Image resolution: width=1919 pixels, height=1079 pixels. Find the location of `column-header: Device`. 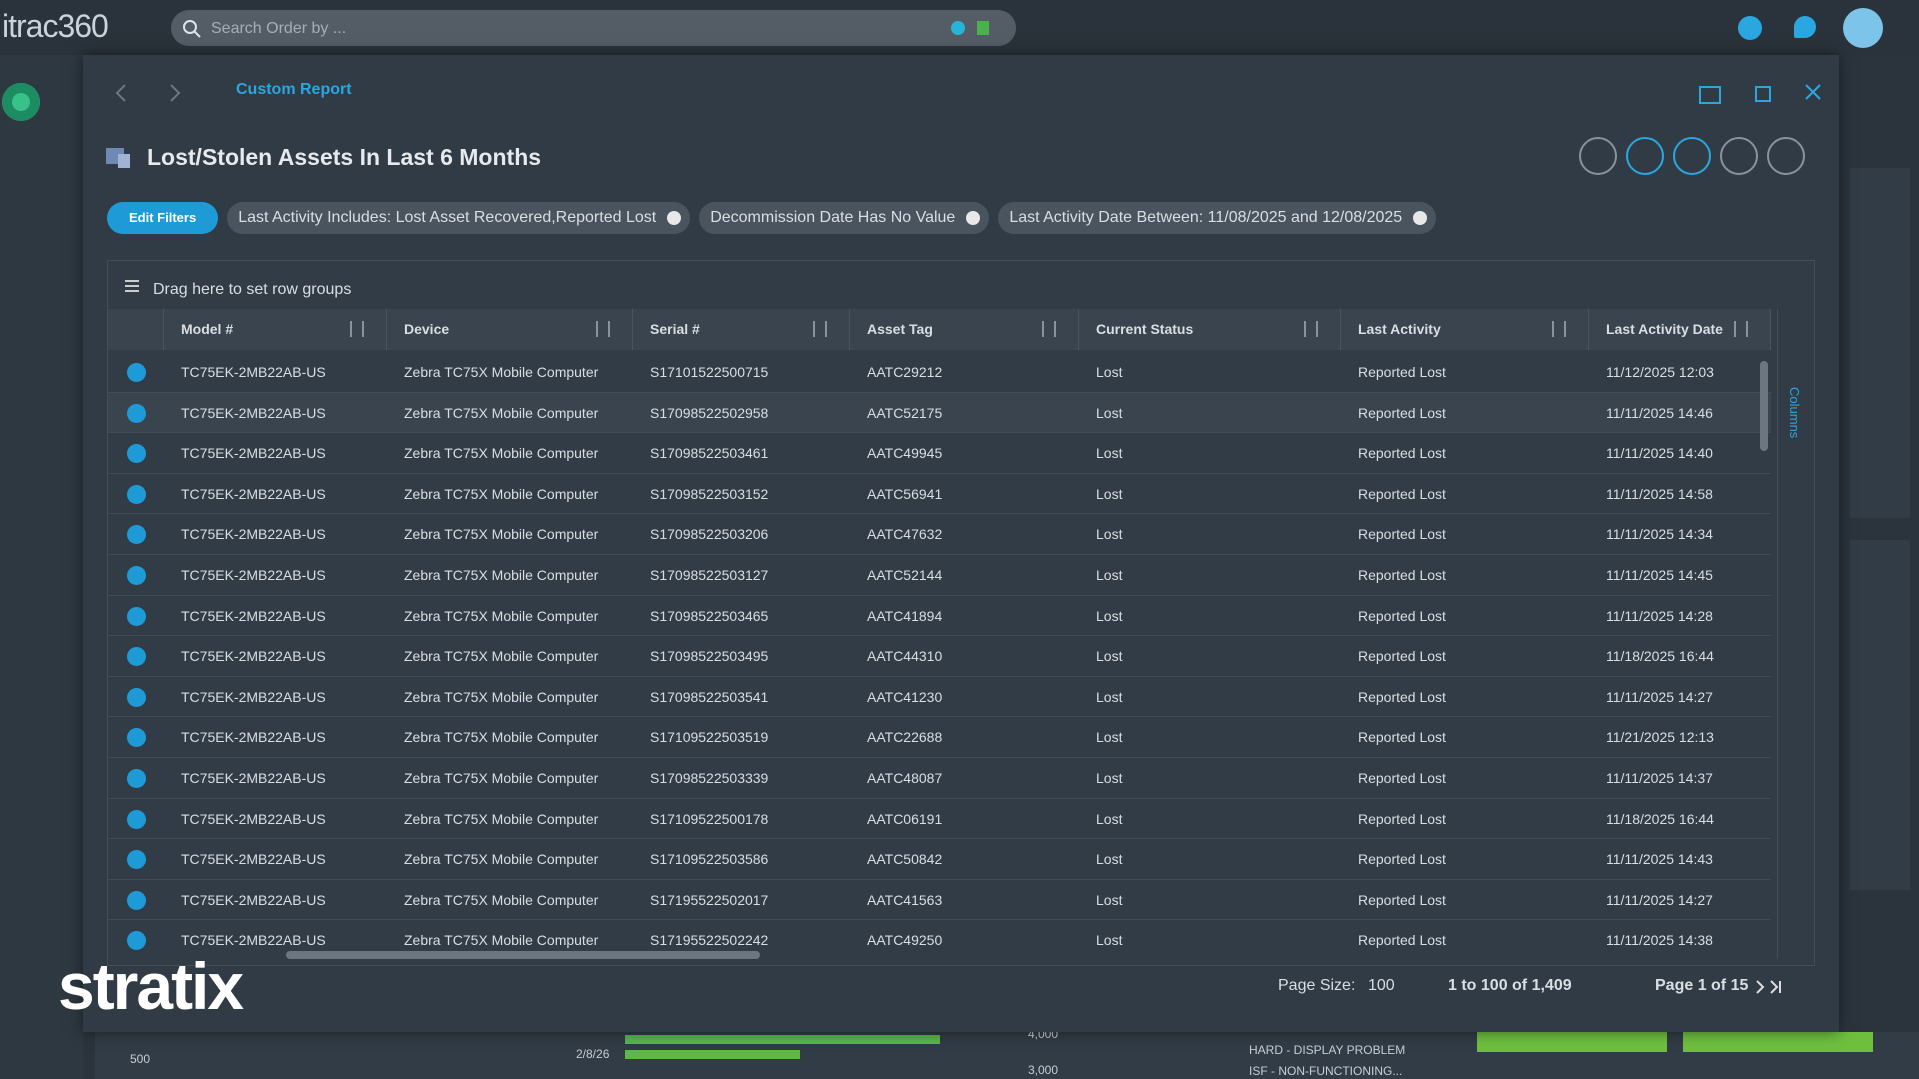

column-header: Device is located at coordinates (510, 329).